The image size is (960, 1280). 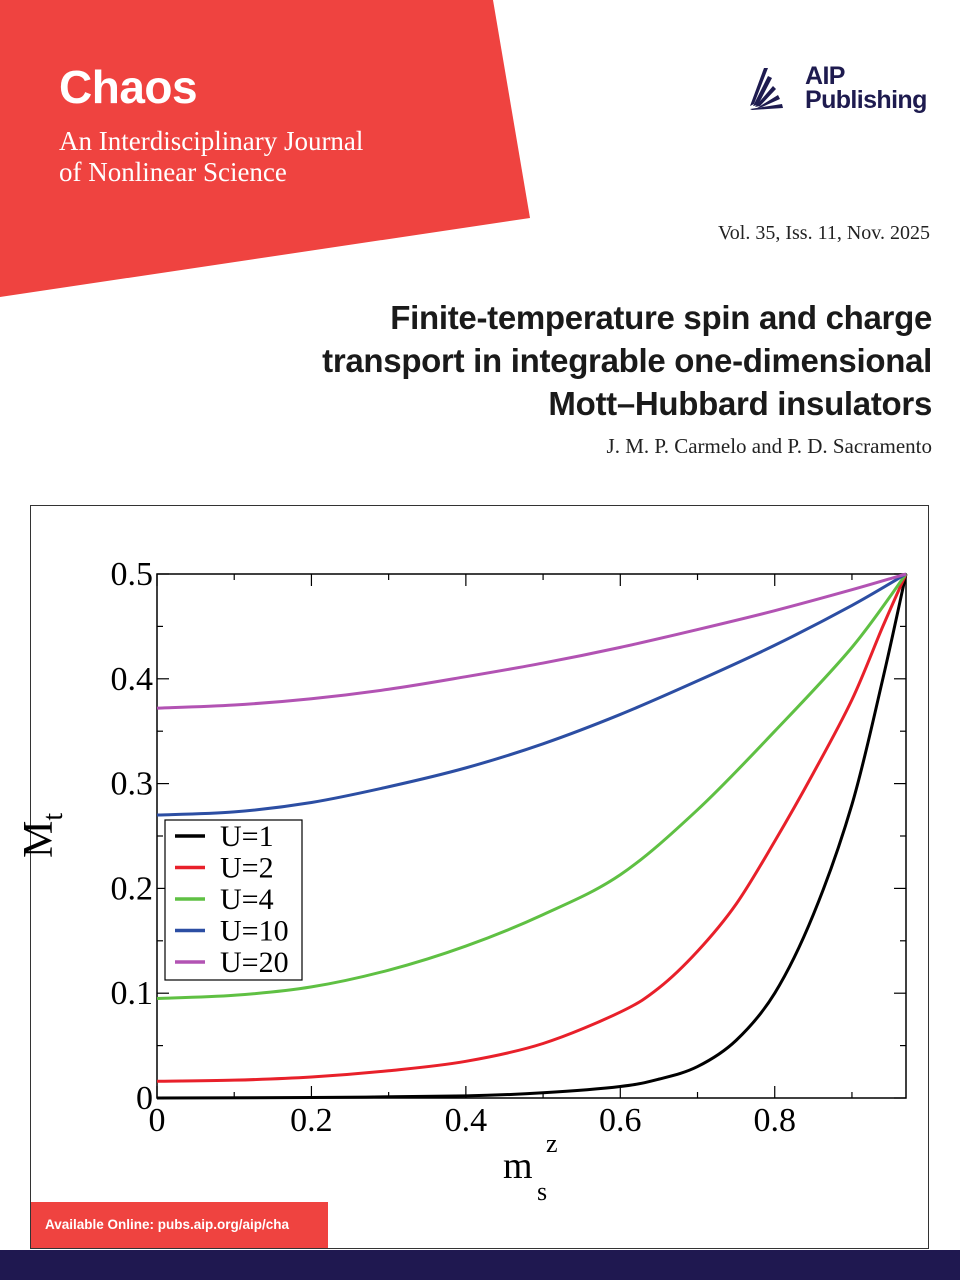 What do you see at coordinates (823, 233) in the screenshot?
I see `issue-info: Vol. 35, Iss. 11, Nov. 2025` at bounding box center [823, 233].